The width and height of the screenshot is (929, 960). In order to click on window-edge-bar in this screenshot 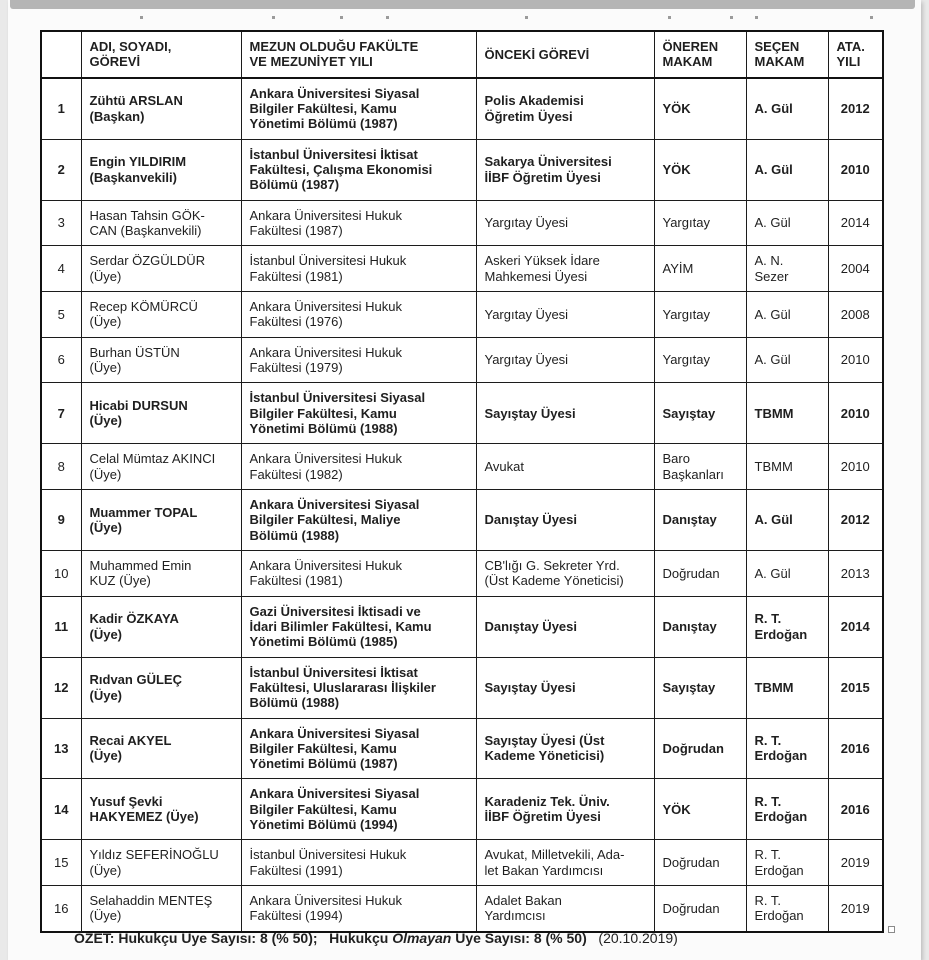, I will do `click(462, 4)`.